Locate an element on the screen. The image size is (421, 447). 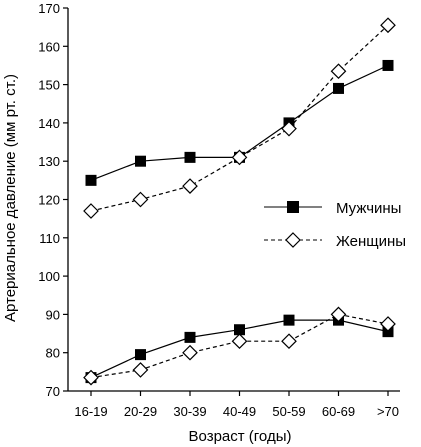
x-tick-label: >70 is located at coordinates (388, 411).